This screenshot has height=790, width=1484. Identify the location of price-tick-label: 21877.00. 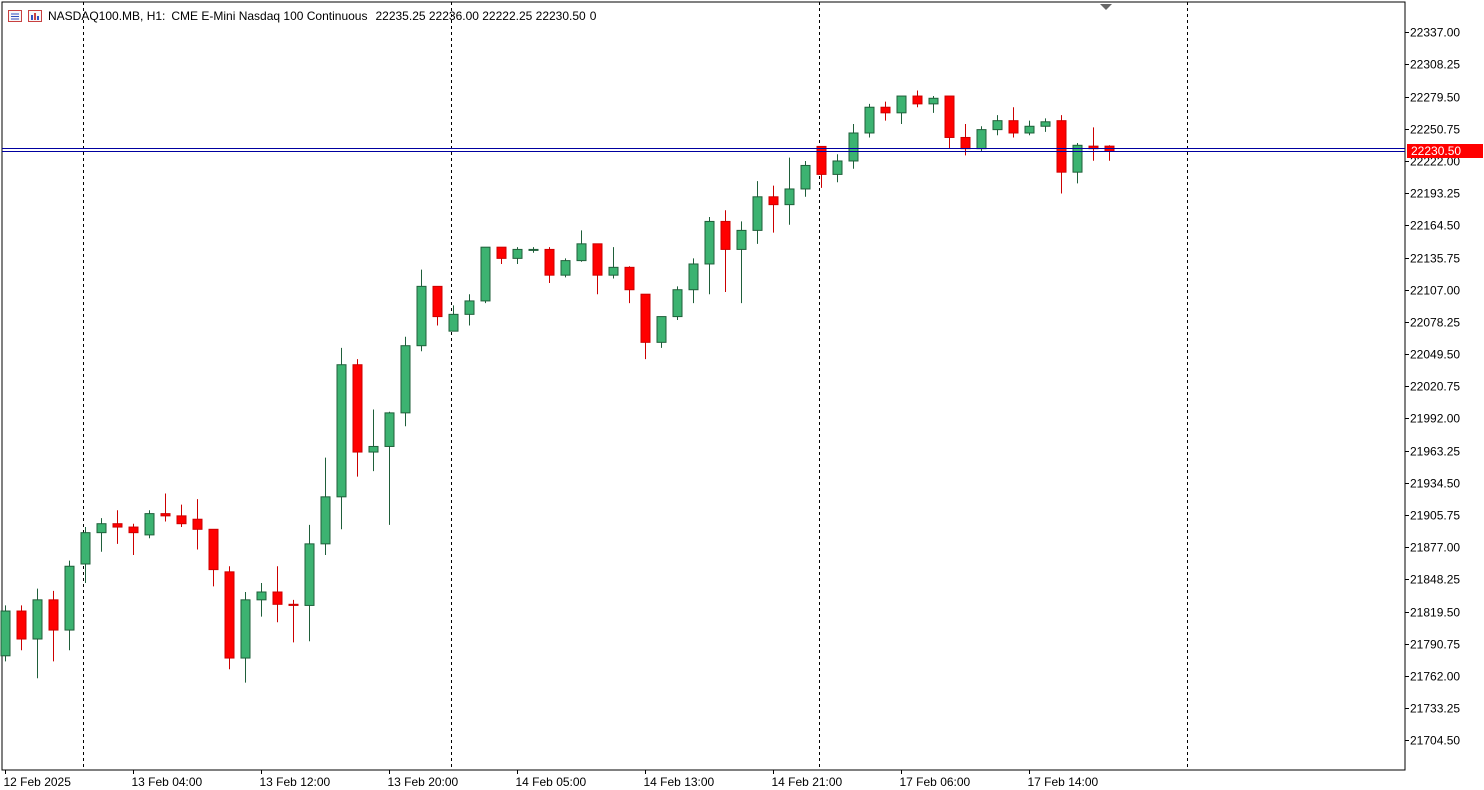
(1435, 548).